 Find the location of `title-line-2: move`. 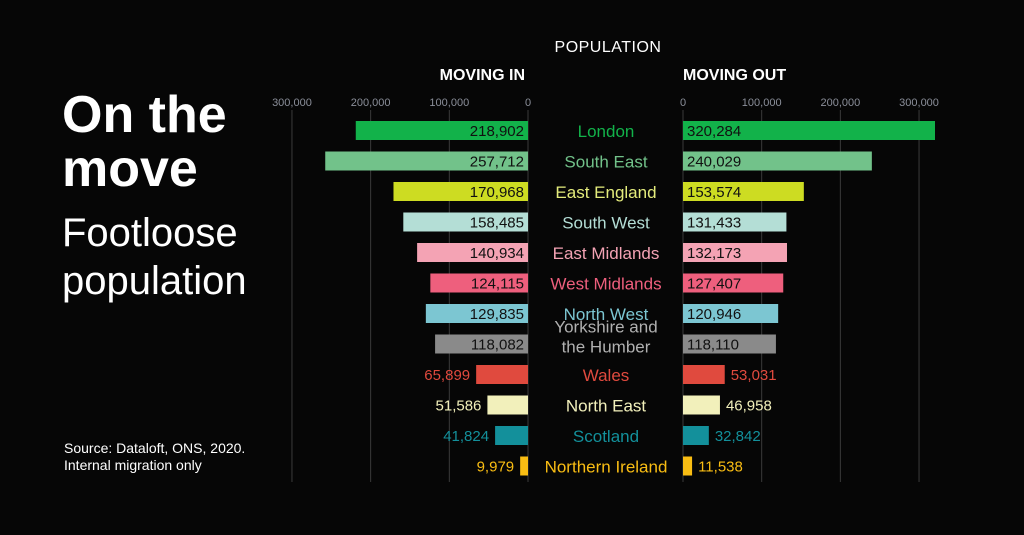

title-line-2: move is located at coordinates (130, 169).